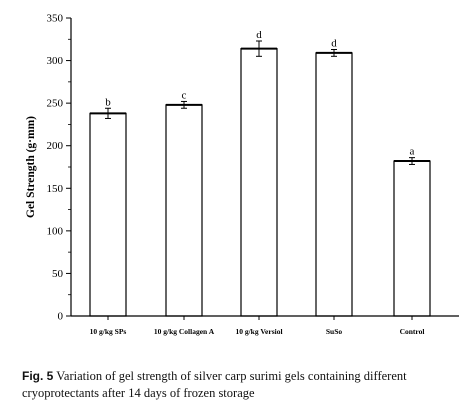 This screenshot has width=473, height=413. Describe the element at coordinates (412, 152) in the screenshot. I see `significance-label: a` at that location.